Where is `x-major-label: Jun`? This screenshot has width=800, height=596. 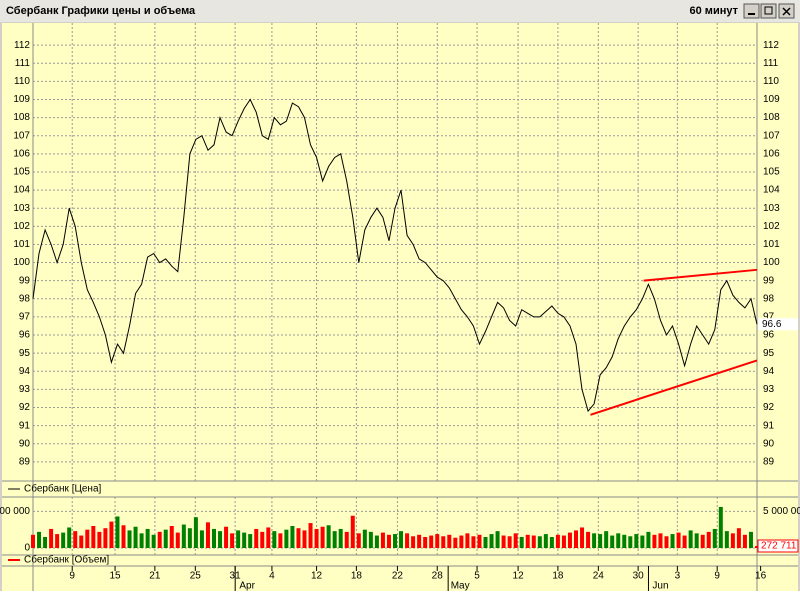 x-major-label: Jun is located at coordinates (660, 586).